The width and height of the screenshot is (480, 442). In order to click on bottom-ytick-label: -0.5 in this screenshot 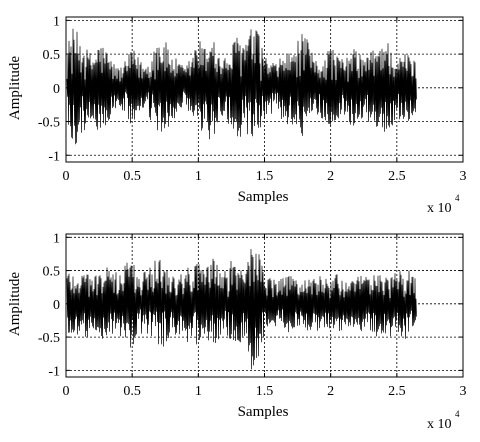, I will do `click(49, 338)`.